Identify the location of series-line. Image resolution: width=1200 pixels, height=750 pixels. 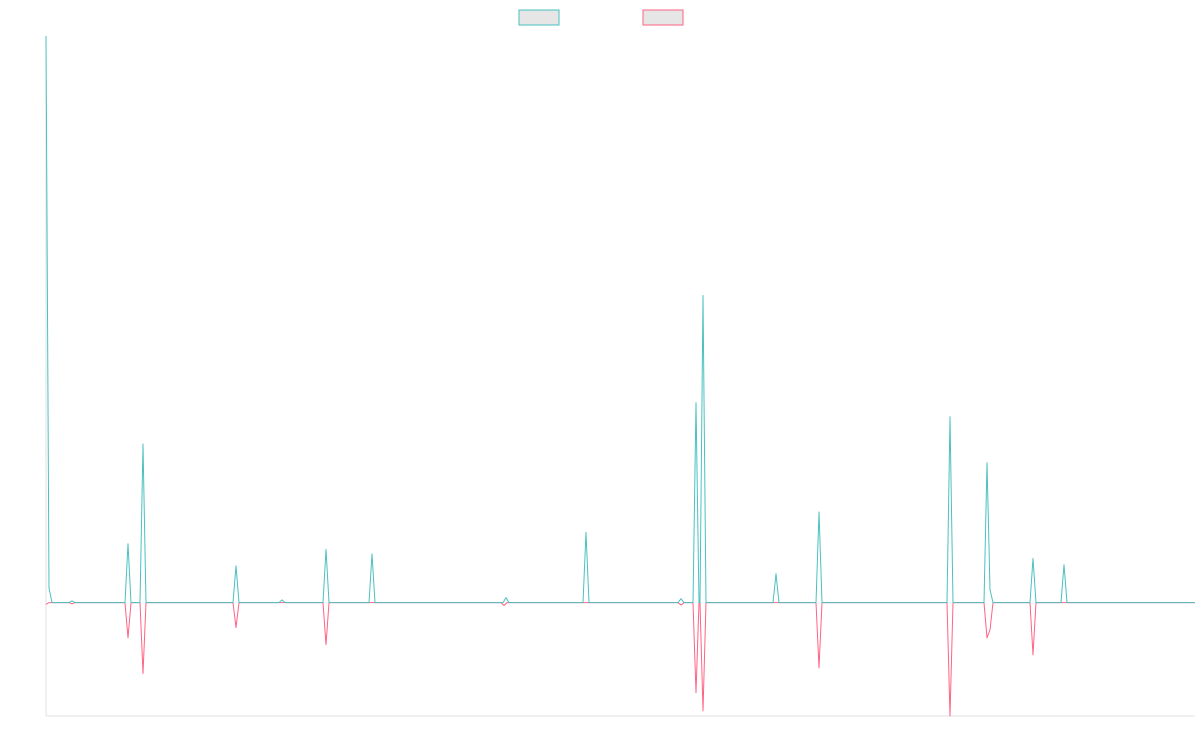
(620, 659).